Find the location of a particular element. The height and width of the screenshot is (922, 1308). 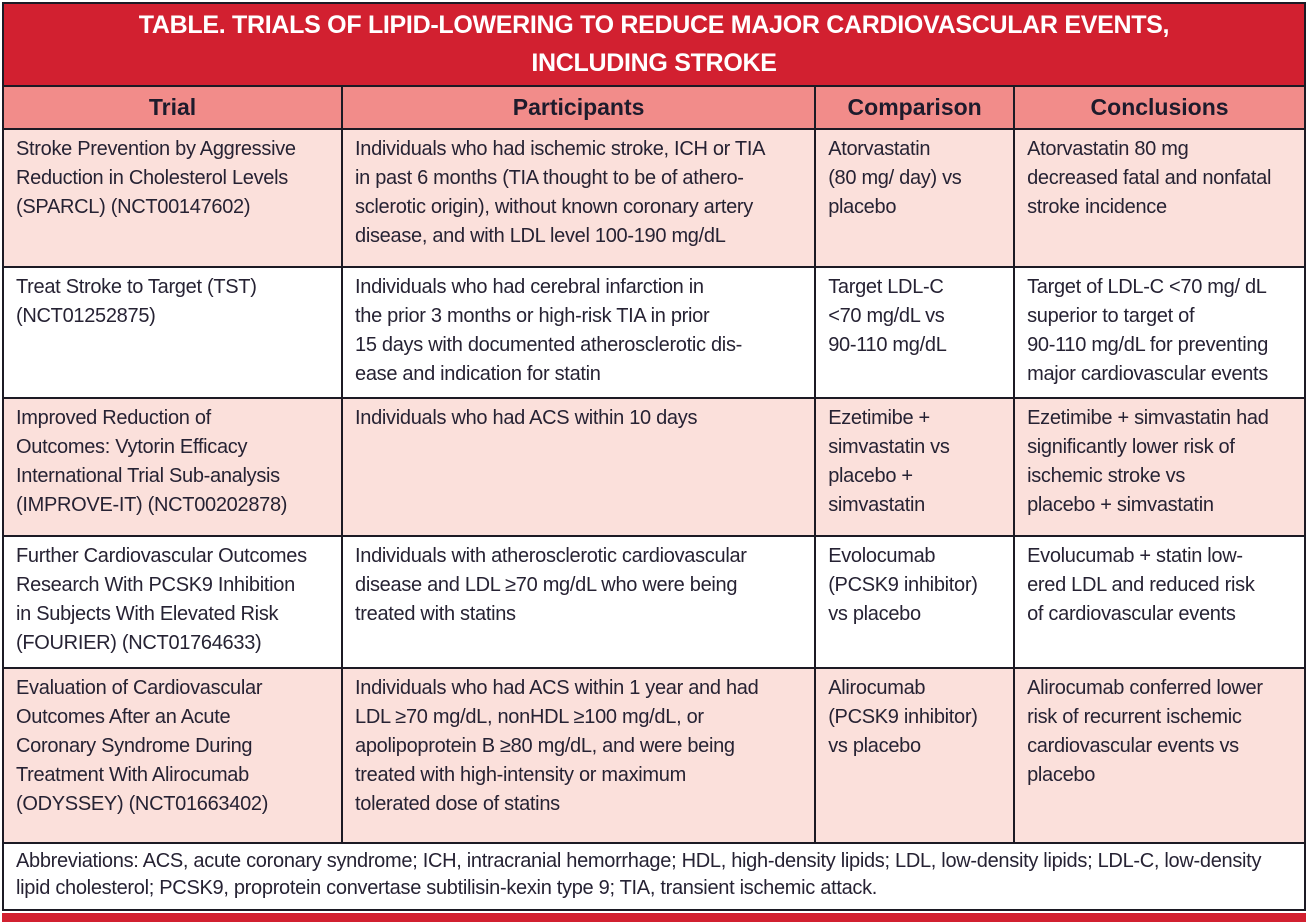

bottom-accent-bar is located at coordinates (654, 917).